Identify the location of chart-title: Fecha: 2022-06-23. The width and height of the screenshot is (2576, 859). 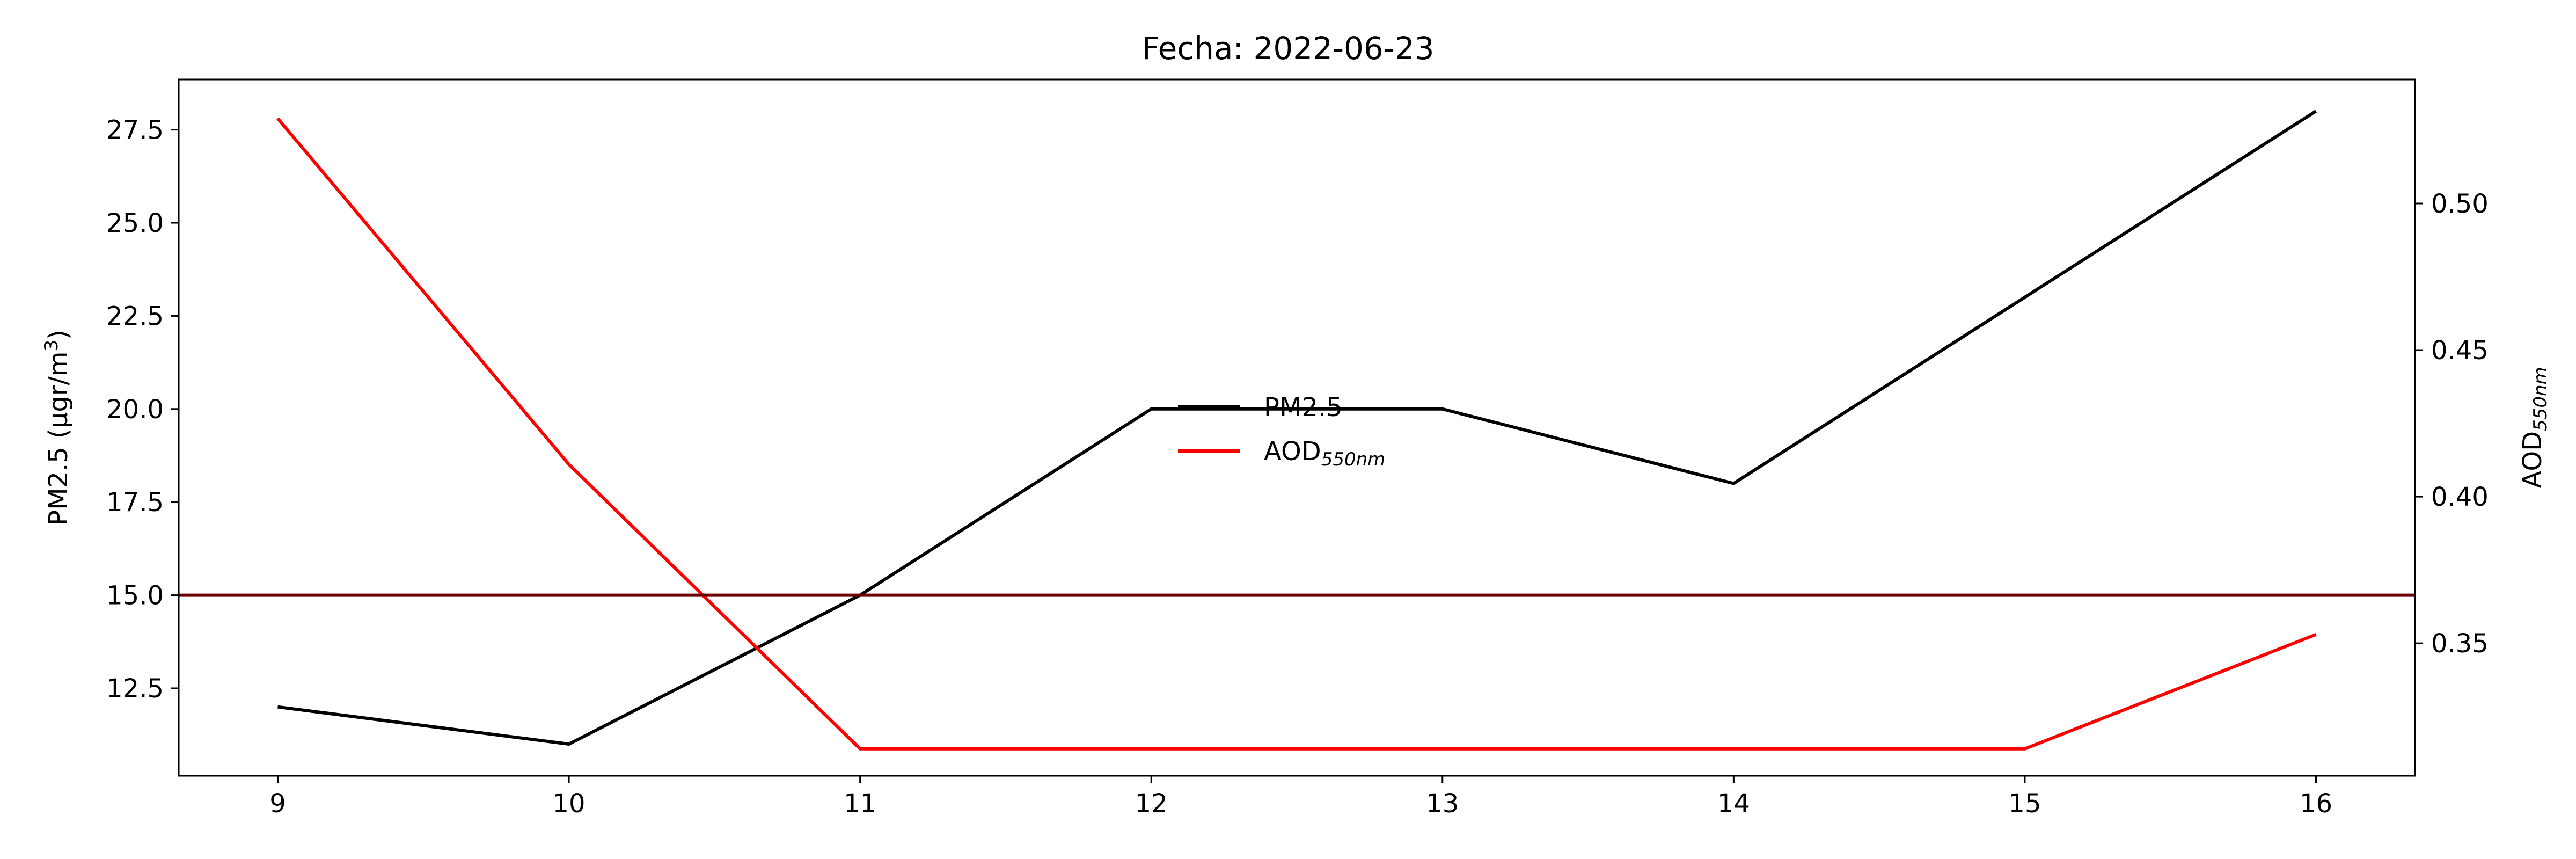
(1287, 48).